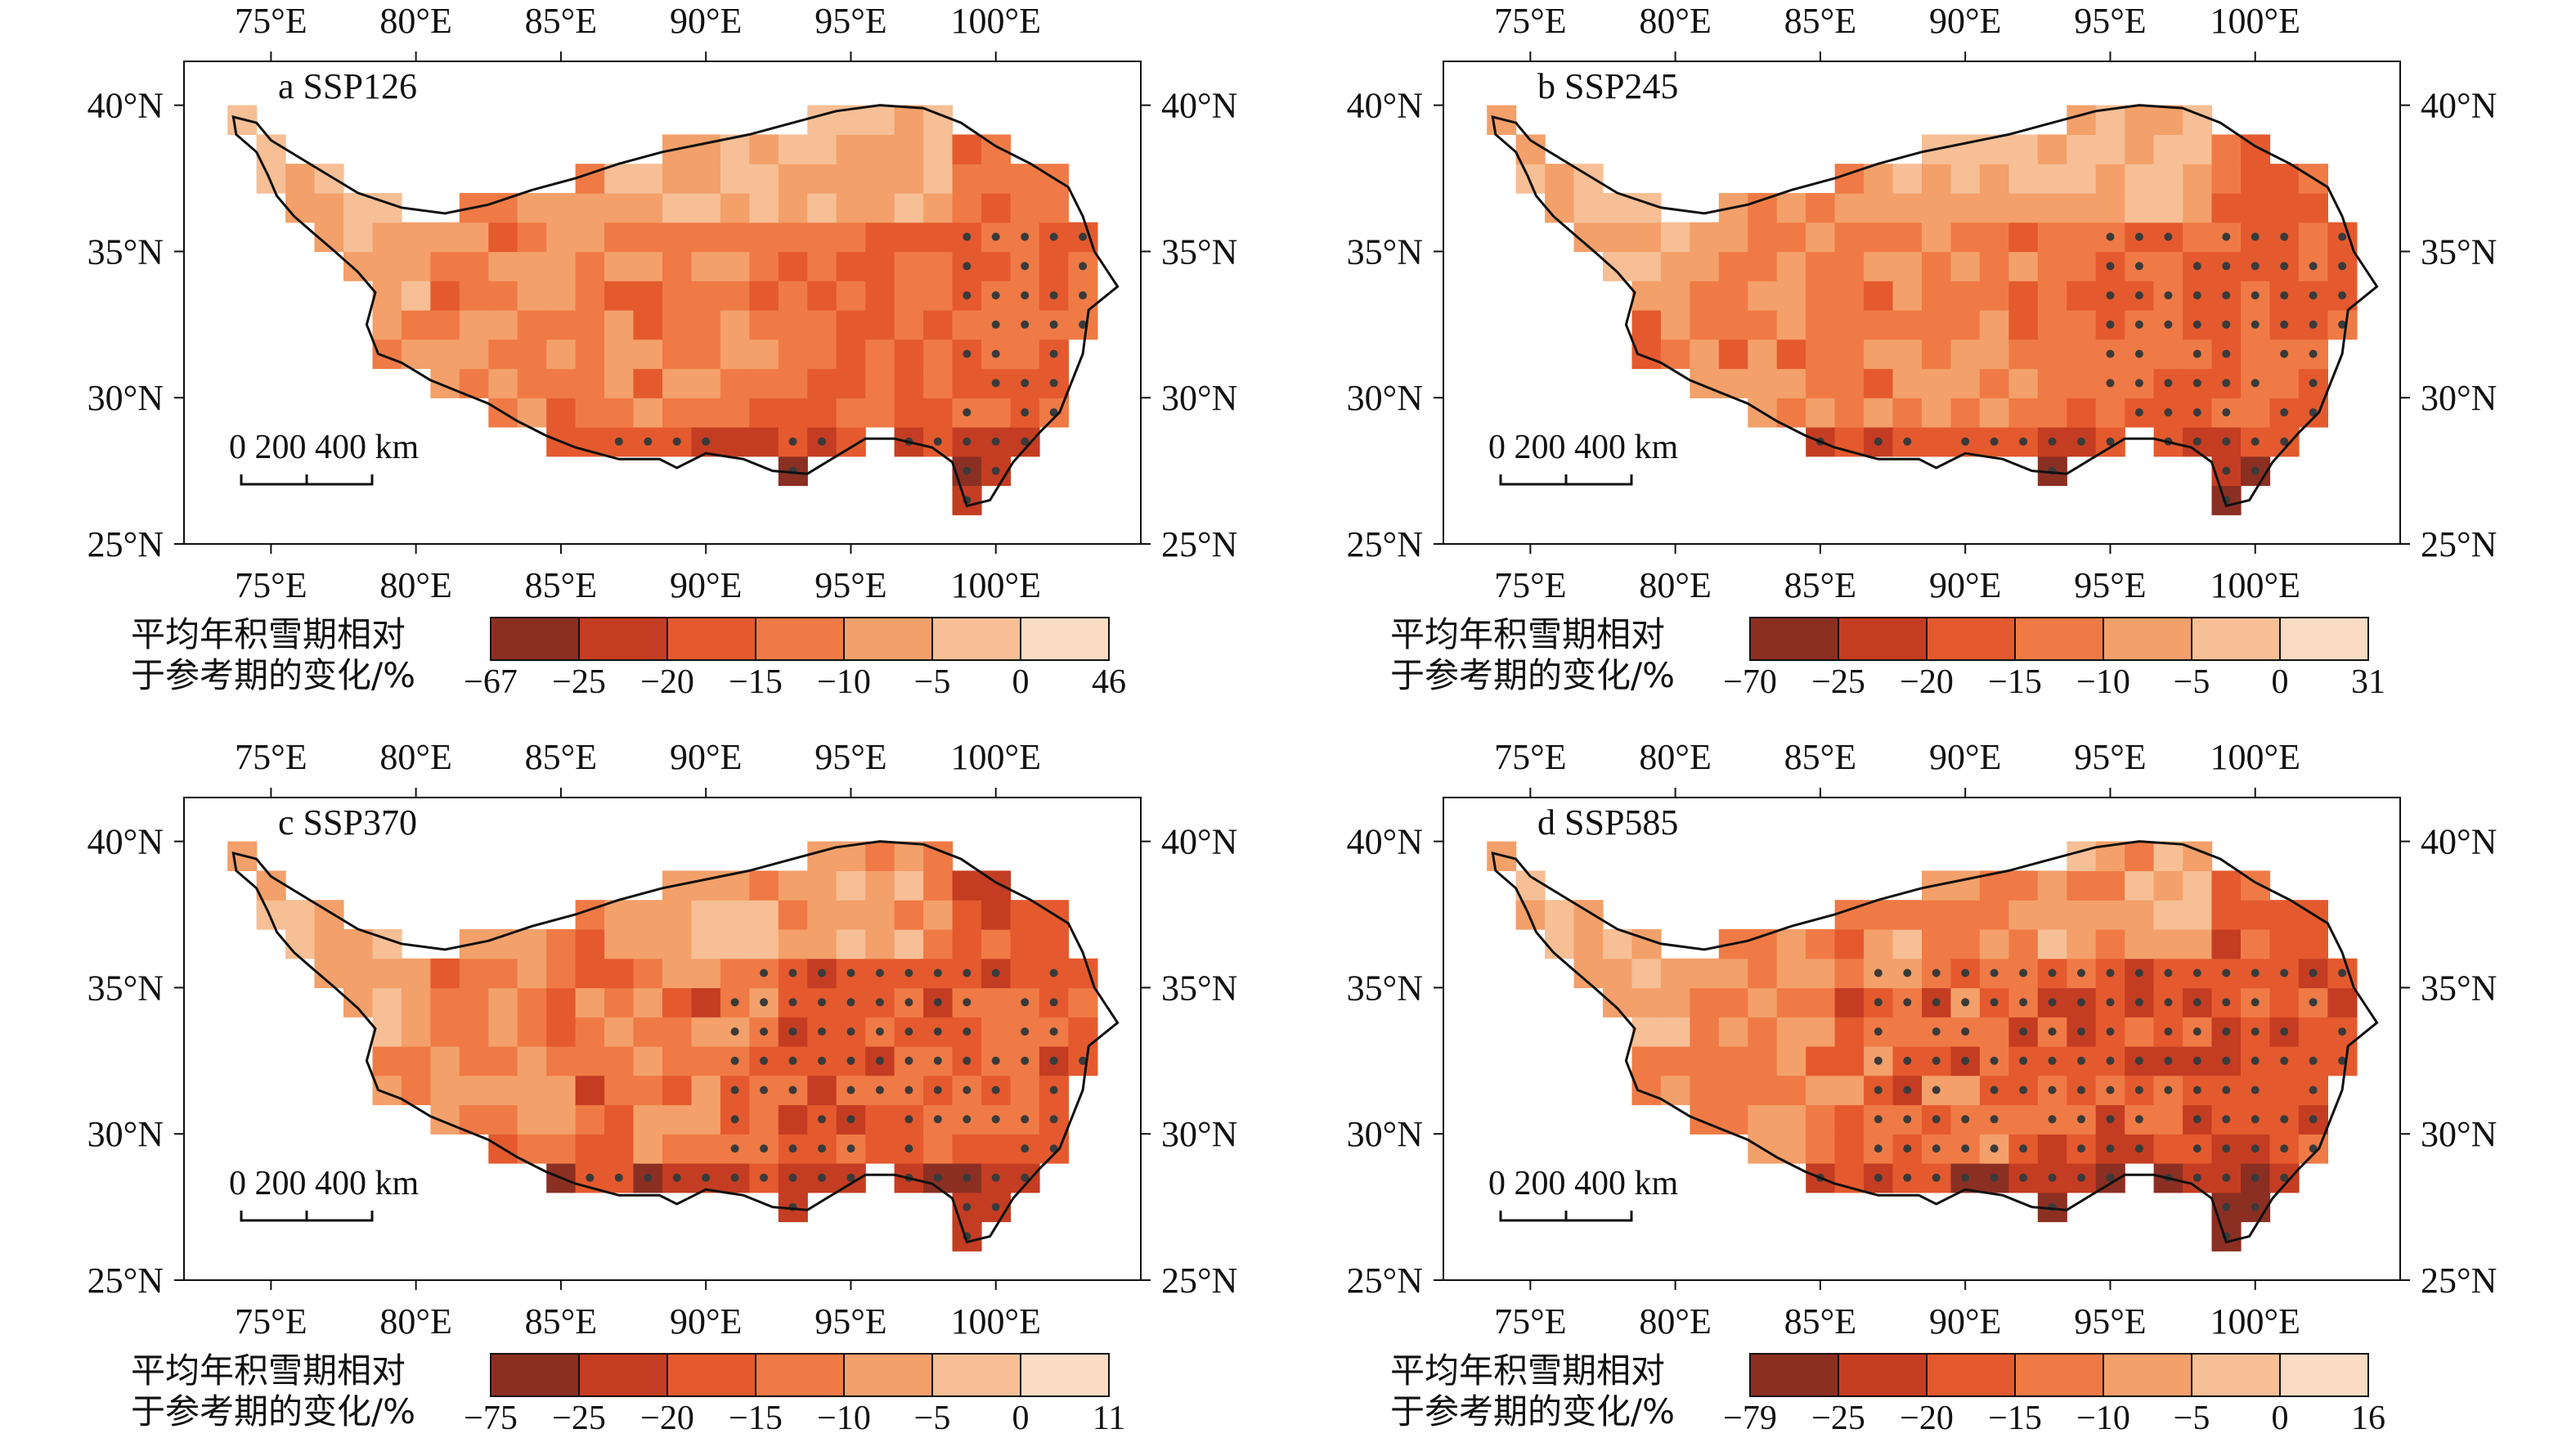 The width and height of the screenshot is (2576, 1456). I want to click on legend-tick-label: −10, so click(2103, 682).